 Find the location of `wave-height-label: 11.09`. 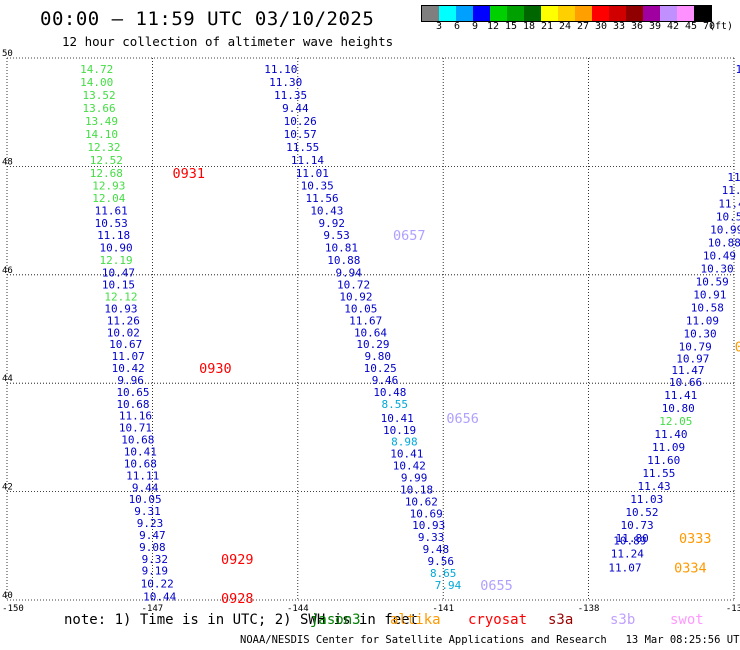

wave-height-label: 11.09 is located at coordinates (702, 320).